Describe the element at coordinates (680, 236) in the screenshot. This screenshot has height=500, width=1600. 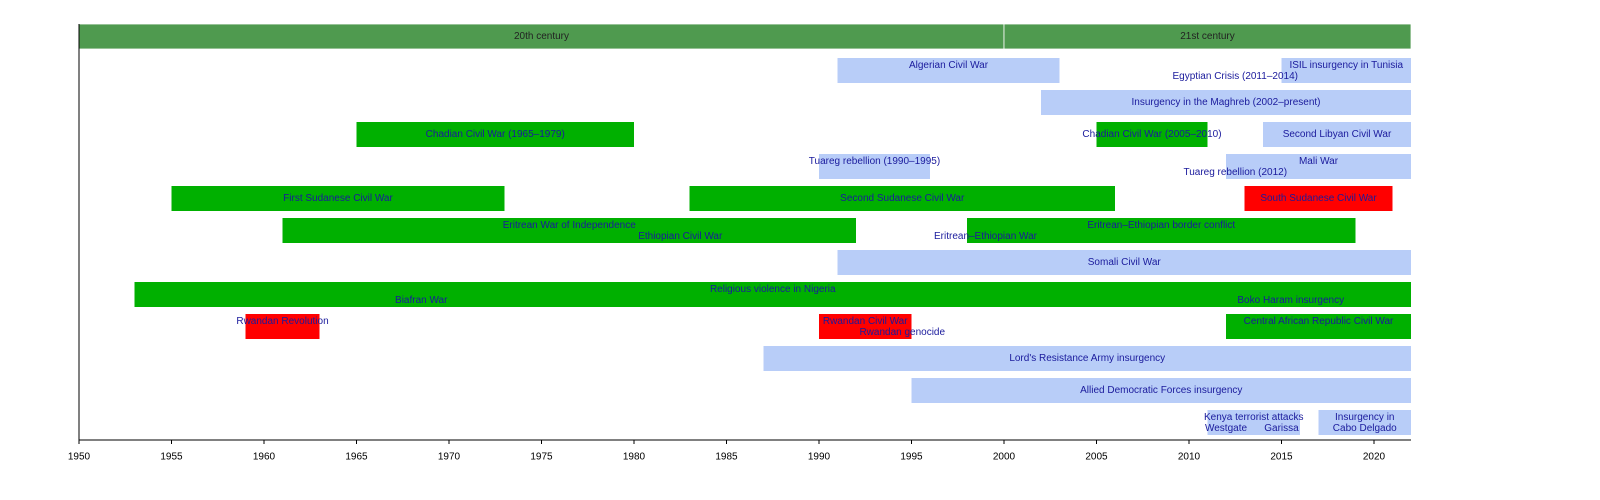
I see `event-label: Ethiopian Civil War` at that location.